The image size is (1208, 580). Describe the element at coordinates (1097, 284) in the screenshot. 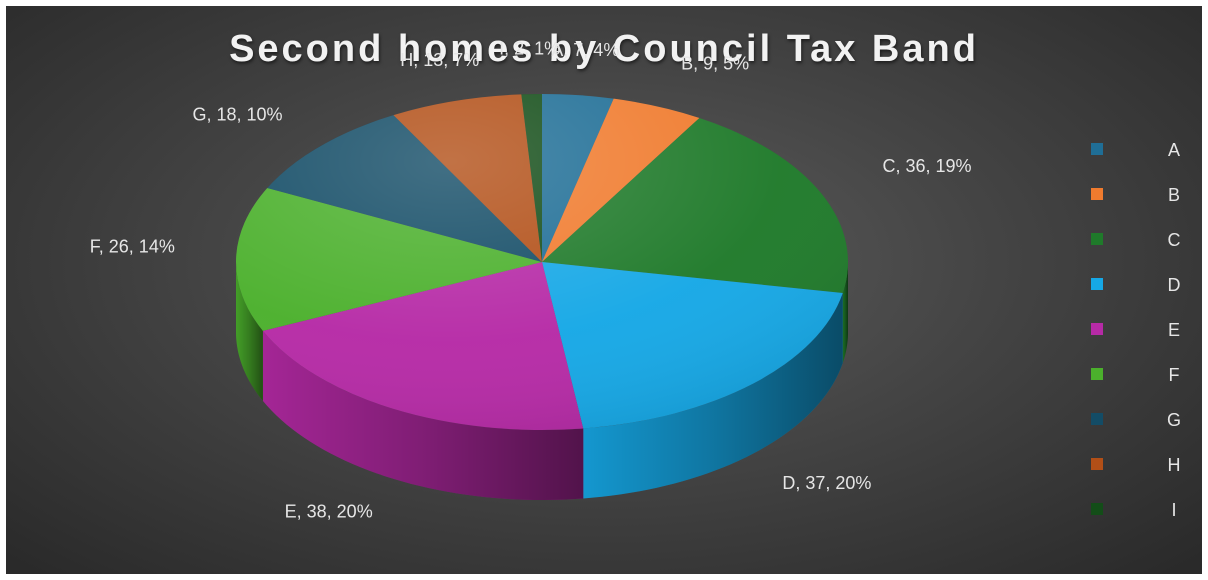

I see `legend-swatch-D` at that location.